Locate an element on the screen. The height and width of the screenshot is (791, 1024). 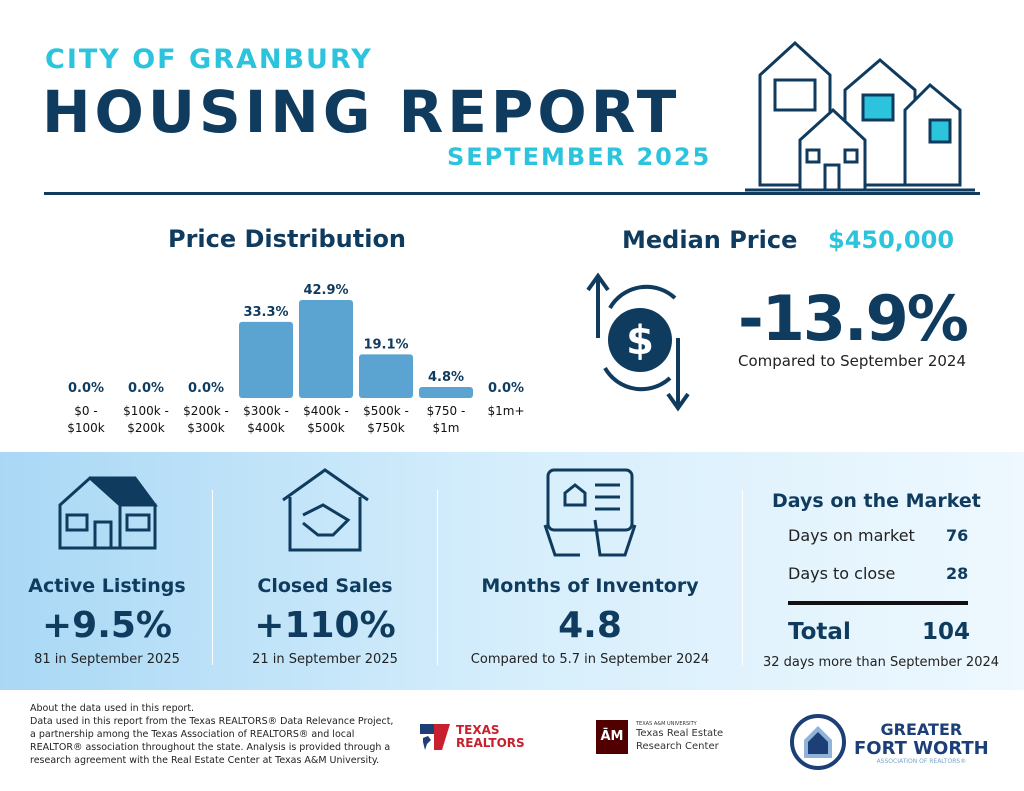
category-label: $400k - is located at coordinates (326, 411).